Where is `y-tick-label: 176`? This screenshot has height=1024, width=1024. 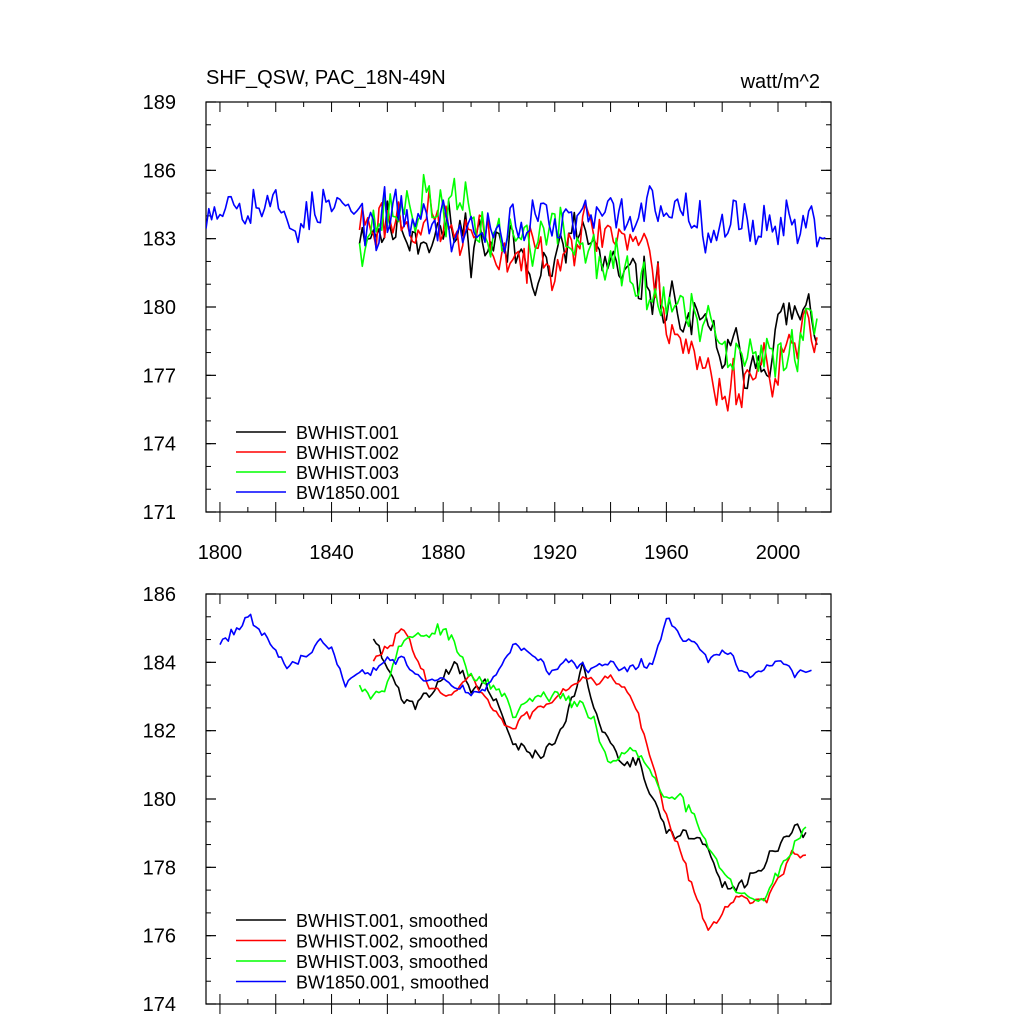 y-tick-label: 176 is located at coordinates (159, 937).